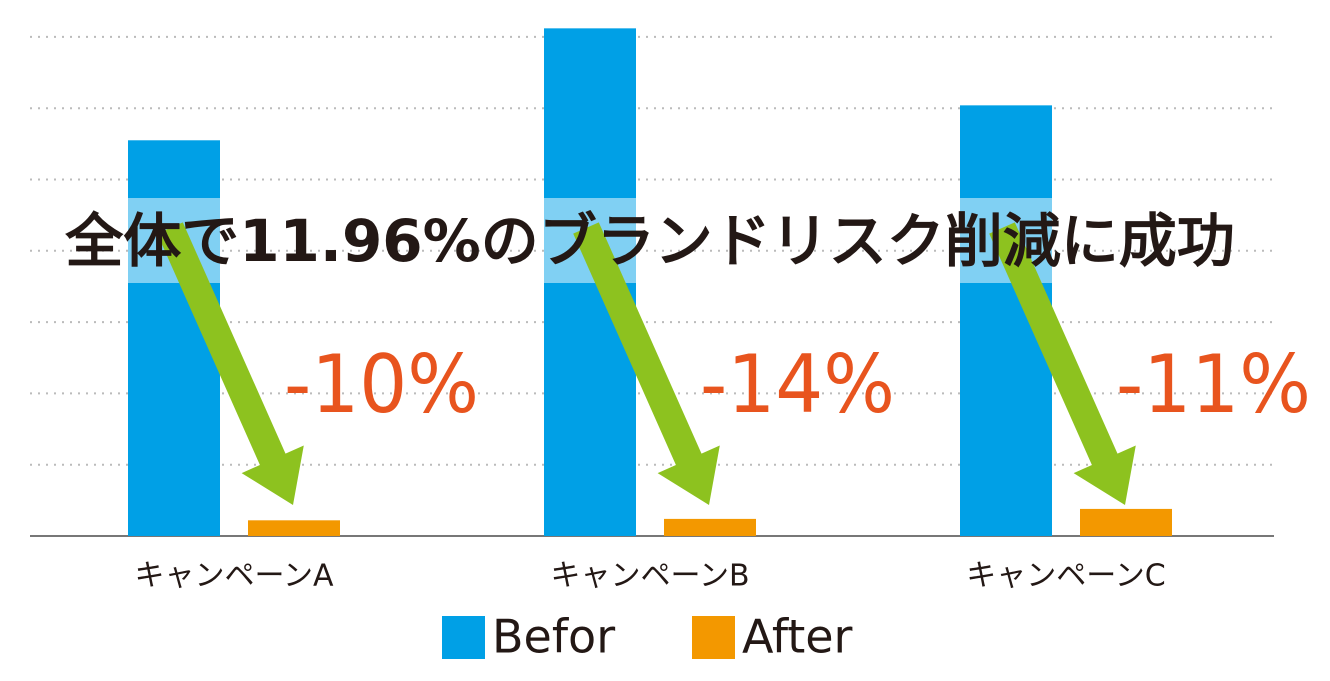  Describe the element at coordinates (797, 384) in the screenshot. I see `annotation: -14%` at that location.